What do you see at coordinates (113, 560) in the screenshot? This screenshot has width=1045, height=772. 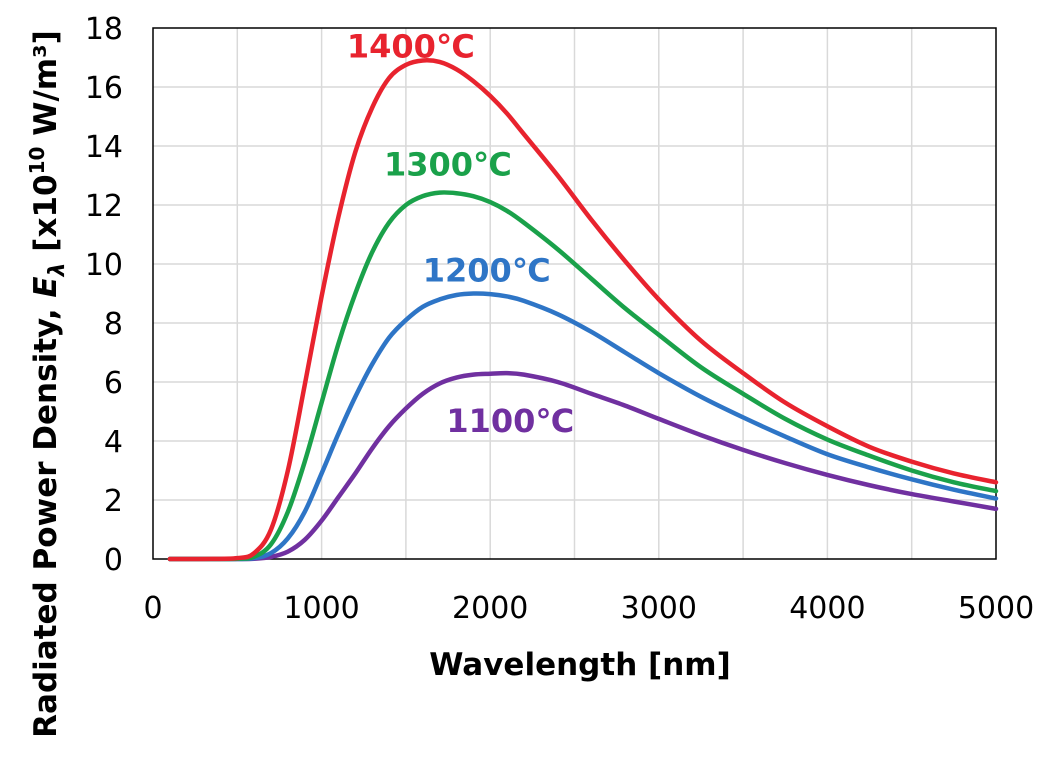 I see `y-tick-label: 0` at bounding box center [113, 560].